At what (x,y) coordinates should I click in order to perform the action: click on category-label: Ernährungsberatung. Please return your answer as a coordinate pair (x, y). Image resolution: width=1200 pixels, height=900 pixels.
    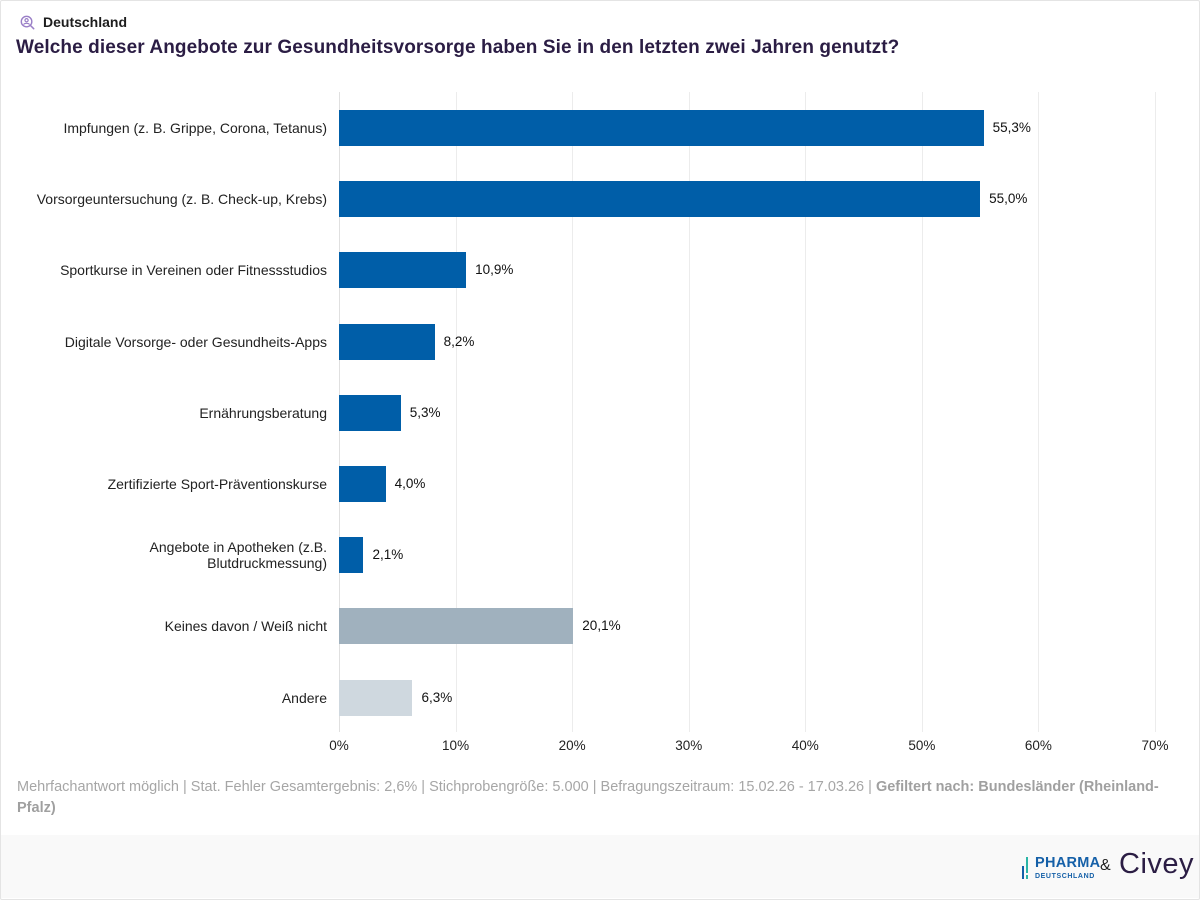
    Looking at the image, I should click on (263, 412).